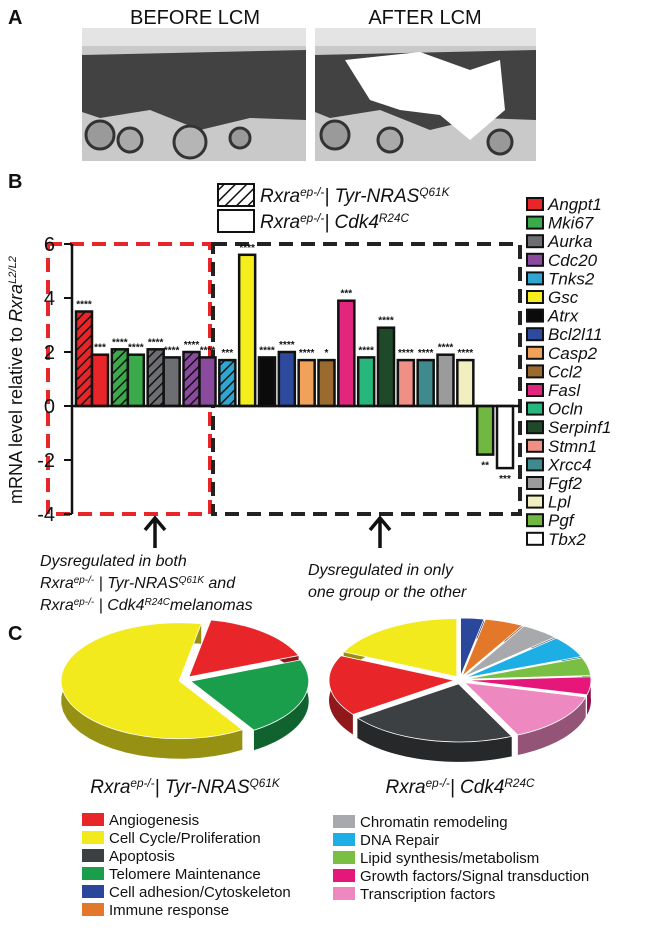 This screenshot has height=929, width=645. I want to click on legend-label: Ccl2, so click(565, 371).